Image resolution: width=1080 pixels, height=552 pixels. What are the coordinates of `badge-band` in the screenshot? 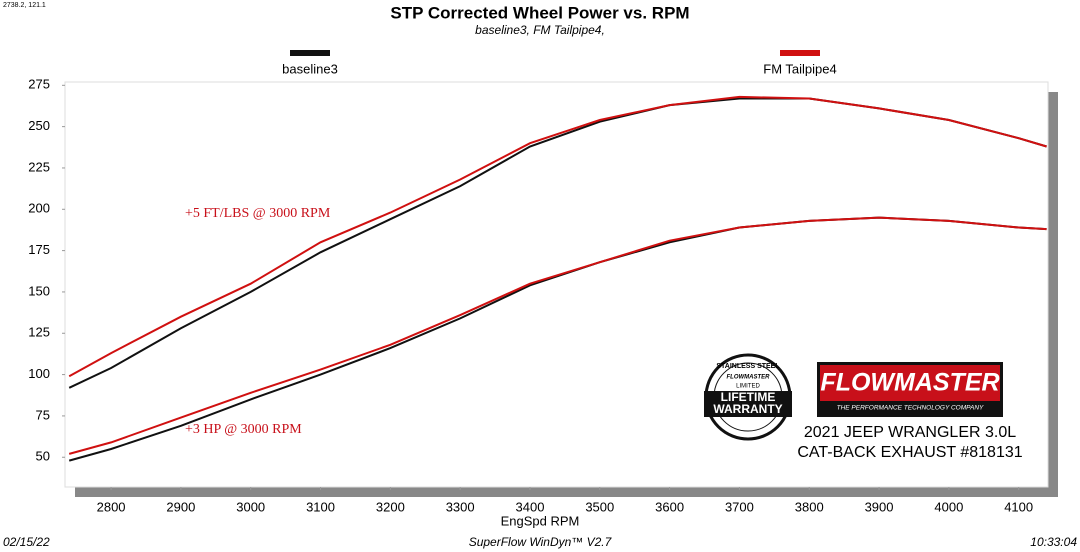 It's located at (748, 404).